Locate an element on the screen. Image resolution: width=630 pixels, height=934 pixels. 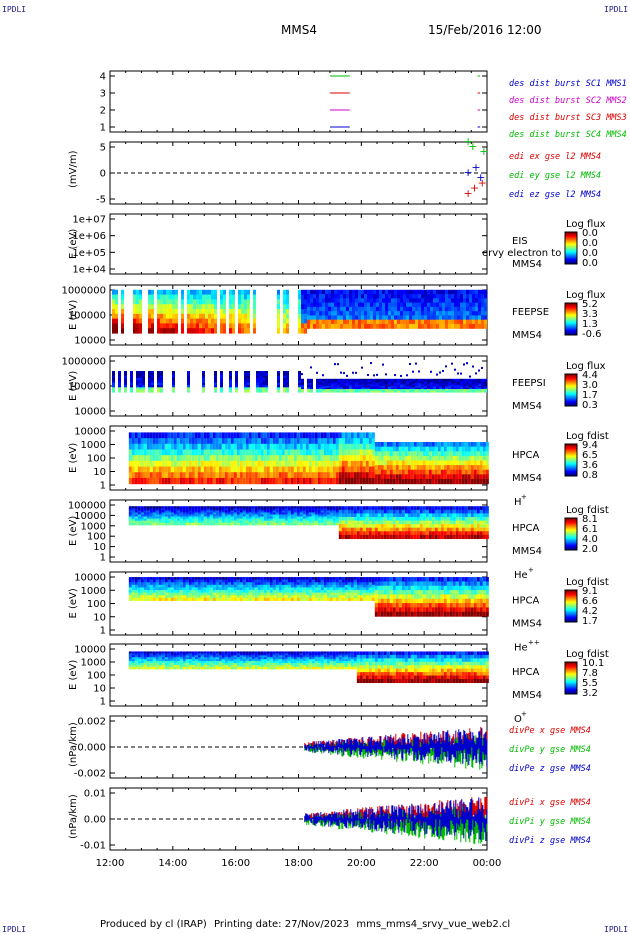
y-tick-label: 10000 is located at coordinates (90, 341).